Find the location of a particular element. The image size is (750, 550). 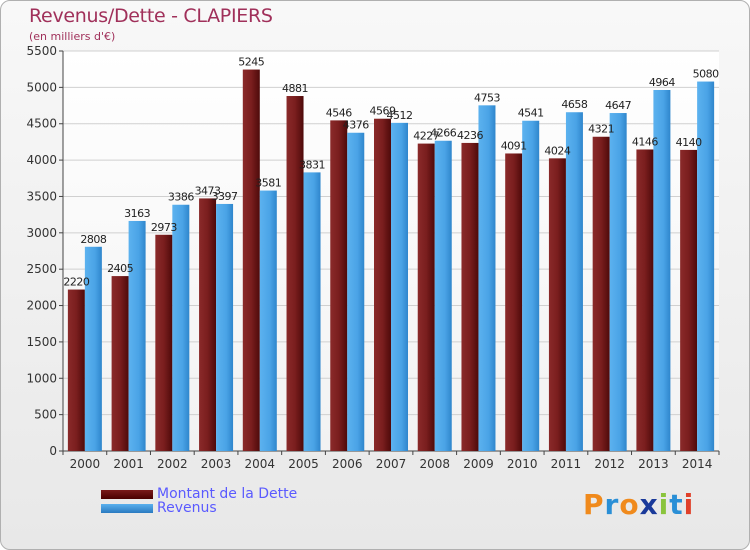

data-label-dette-2011: 4024 is located at coordinates (557, 150).